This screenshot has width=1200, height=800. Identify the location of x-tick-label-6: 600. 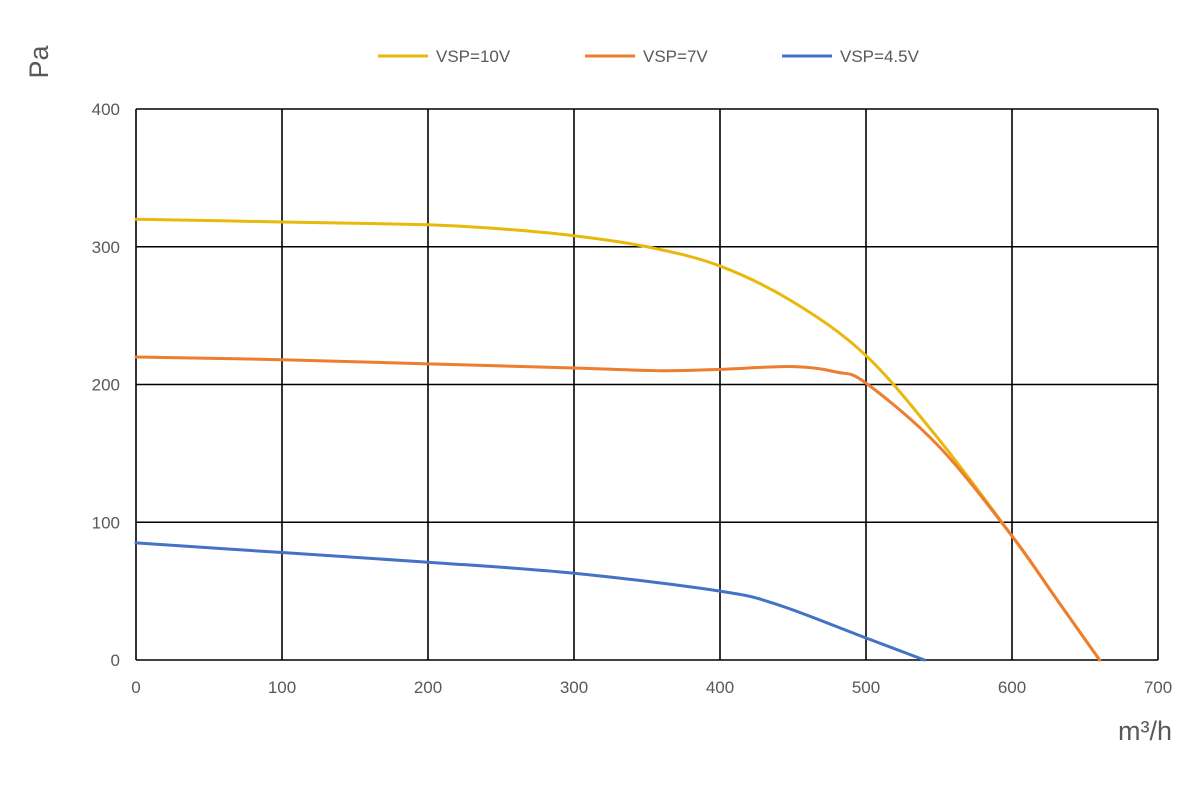
(1012, 687).